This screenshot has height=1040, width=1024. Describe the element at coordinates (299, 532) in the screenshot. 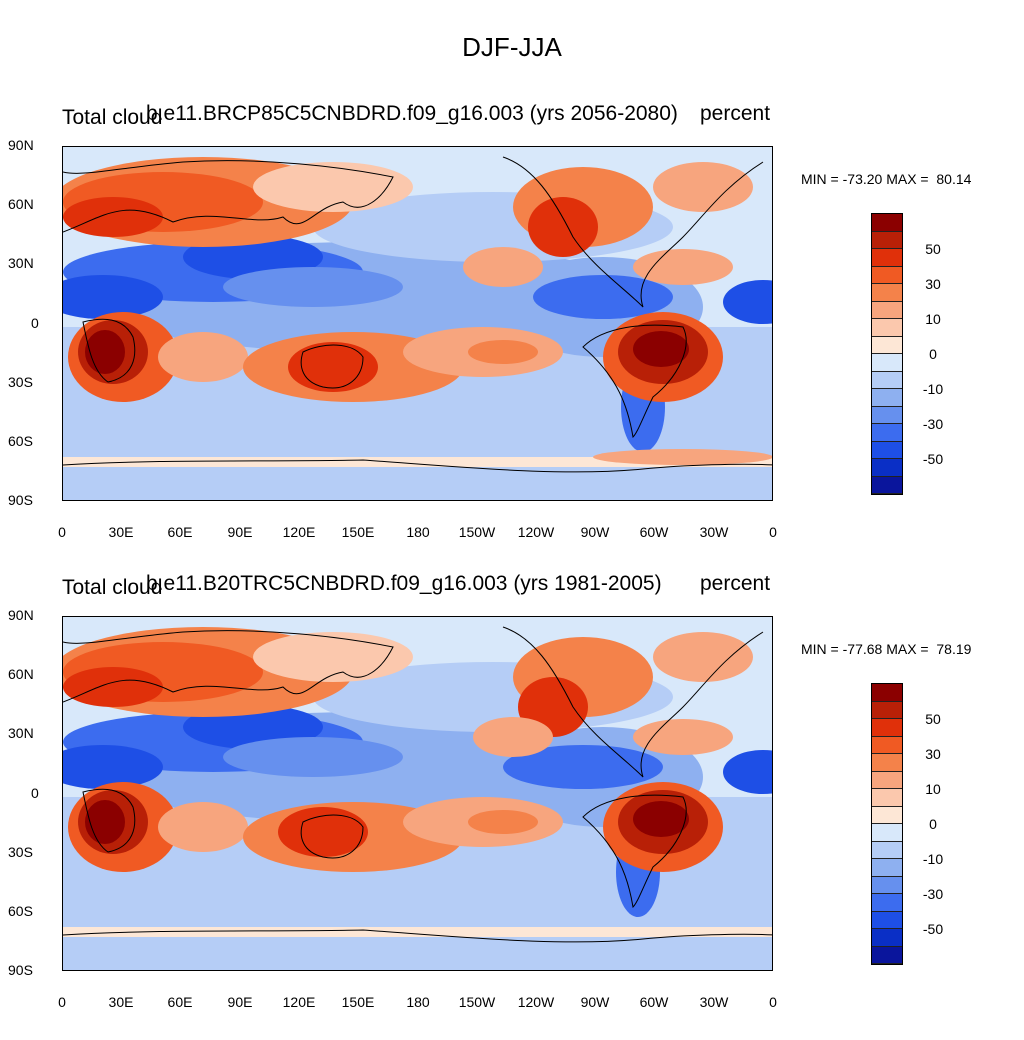

I see `lon-tick-label: 120E` at that location.